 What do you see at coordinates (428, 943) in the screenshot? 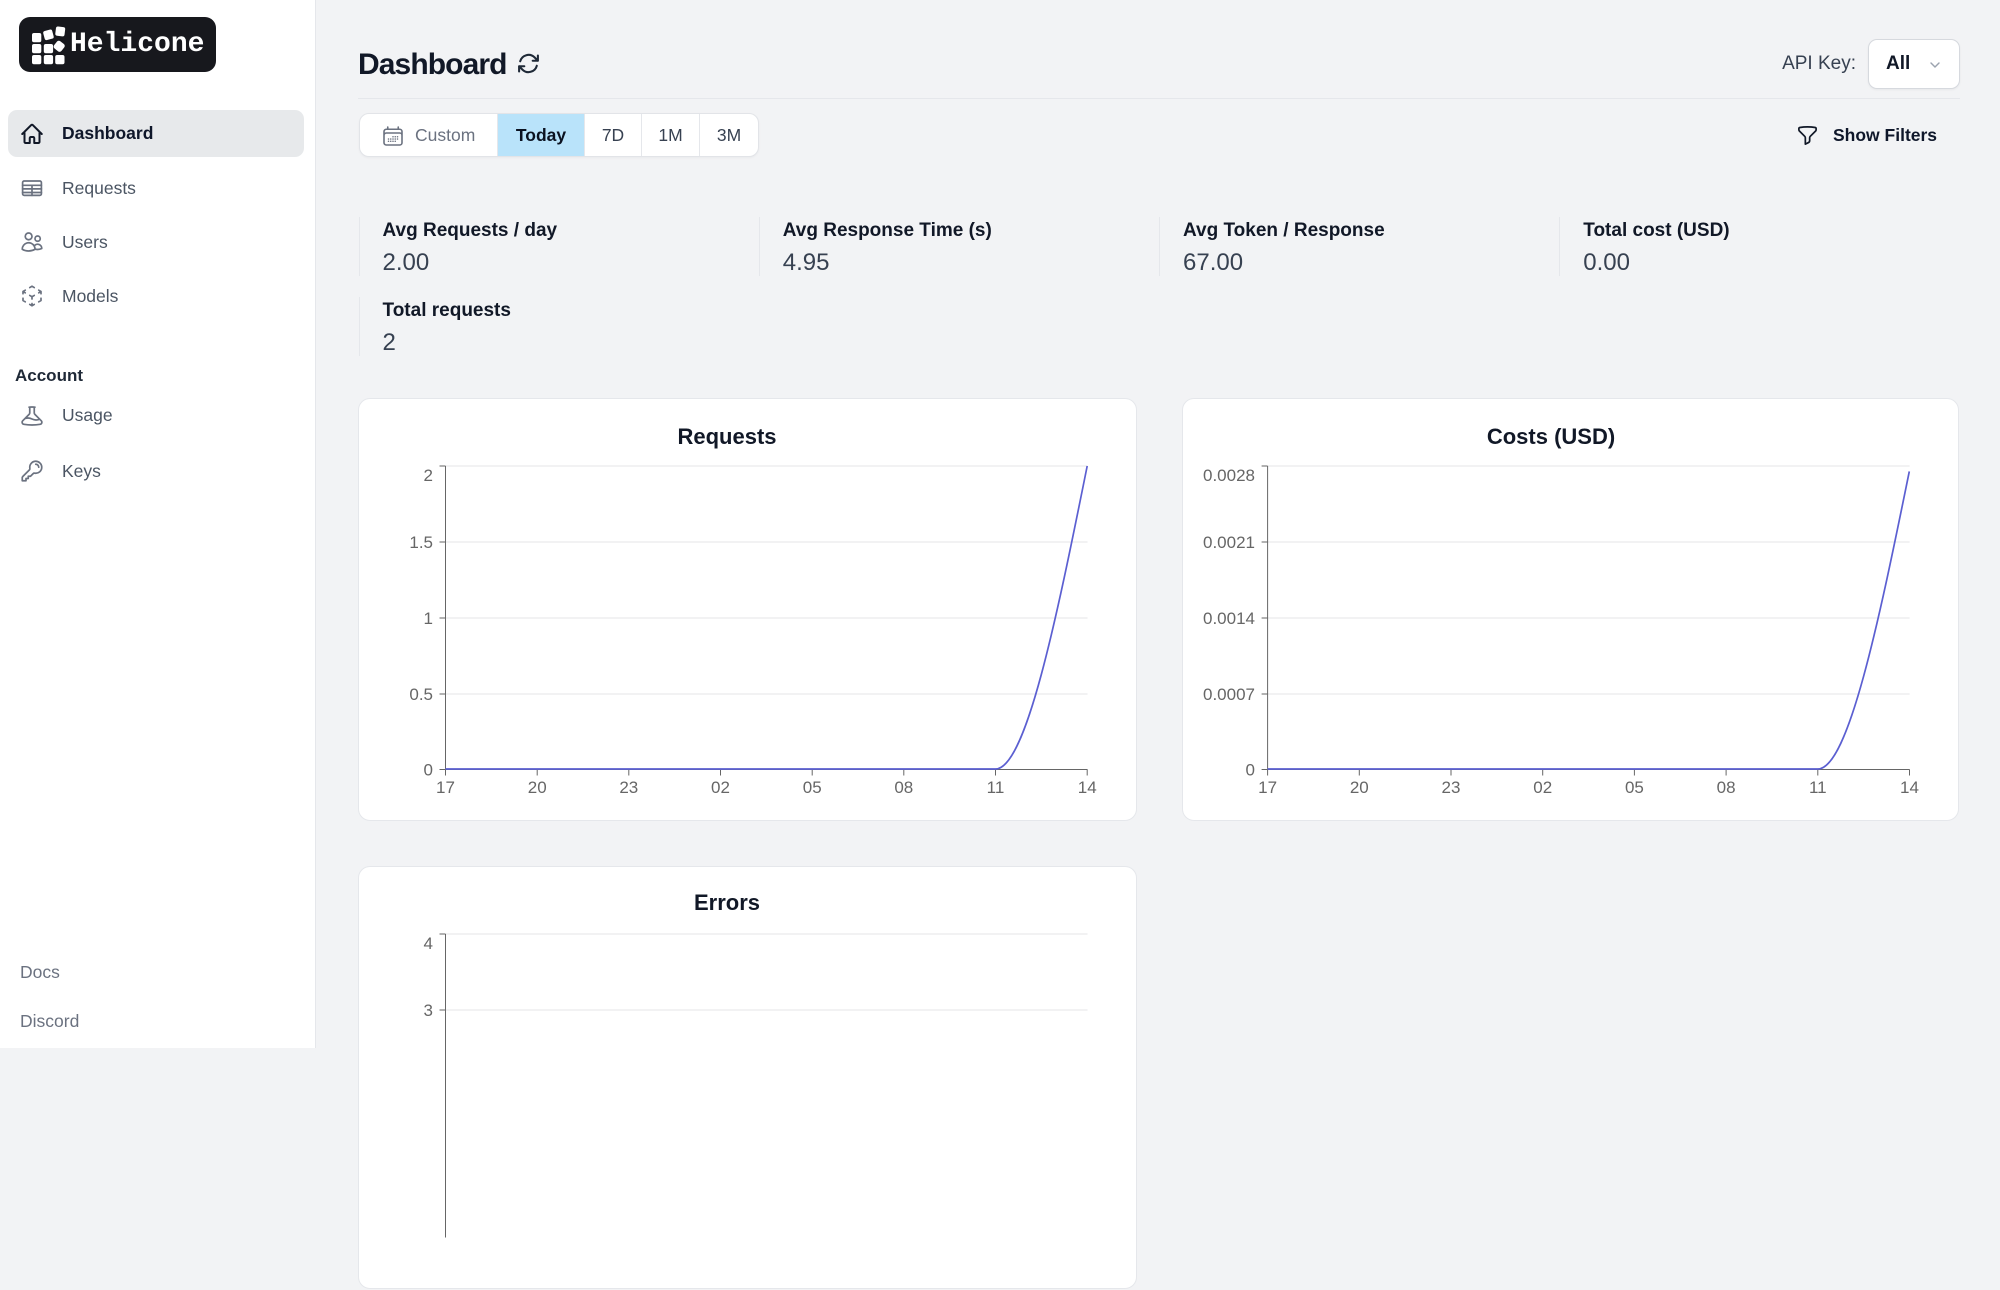
I see `svg-text: 4` at bounding box center [428, 943].